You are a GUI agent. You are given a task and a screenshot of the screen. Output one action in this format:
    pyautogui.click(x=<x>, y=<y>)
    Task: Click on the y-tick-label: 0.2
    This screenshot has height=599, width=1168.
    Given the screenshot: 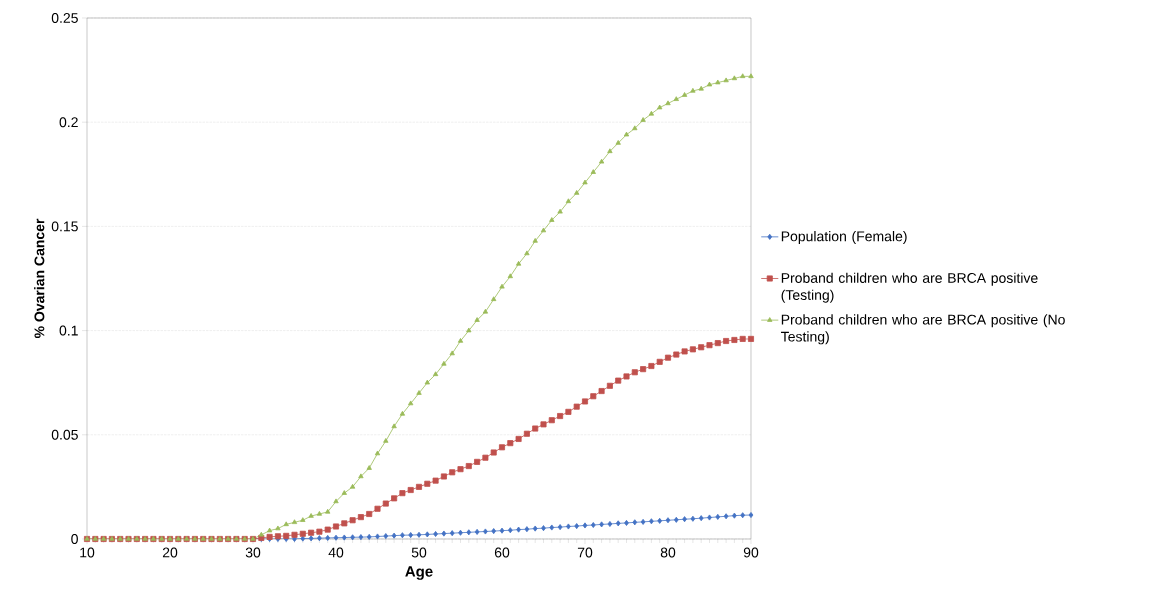 What is the action you would take?
    pyautogui.click(x=68, y=122)
    